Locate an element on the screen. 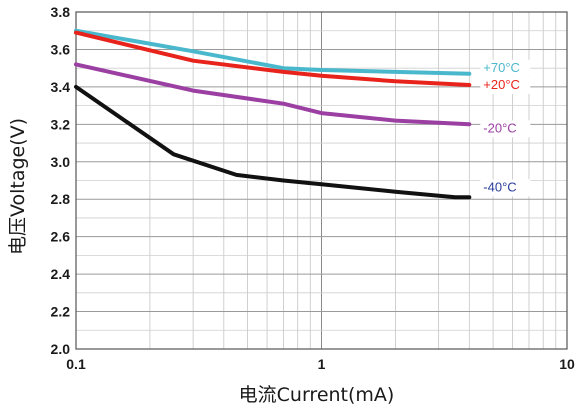 The width and height of the screenshot is (581, 408). series-label-text: -40°C is located at coordinates (499, 186).